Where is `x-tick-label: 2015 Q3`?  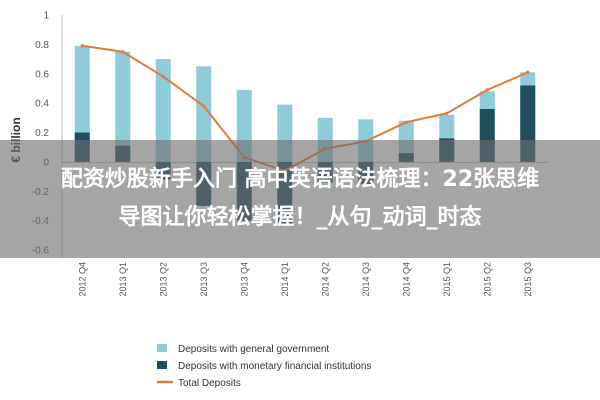
x-tick-label: 2015 Q3 is located at coordinates (528, 279).